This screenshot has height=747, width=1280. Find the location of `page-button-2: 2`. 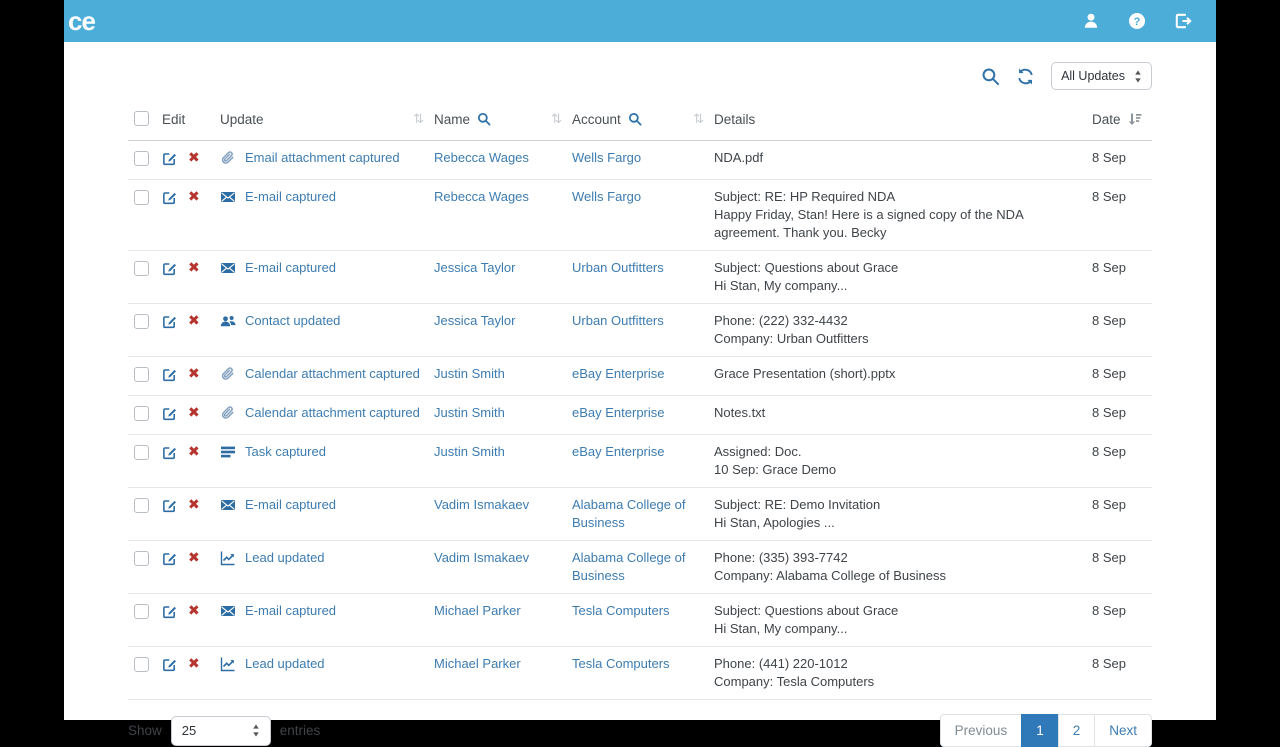

page-button-2: 2 is located at coordinates (1076, 730).